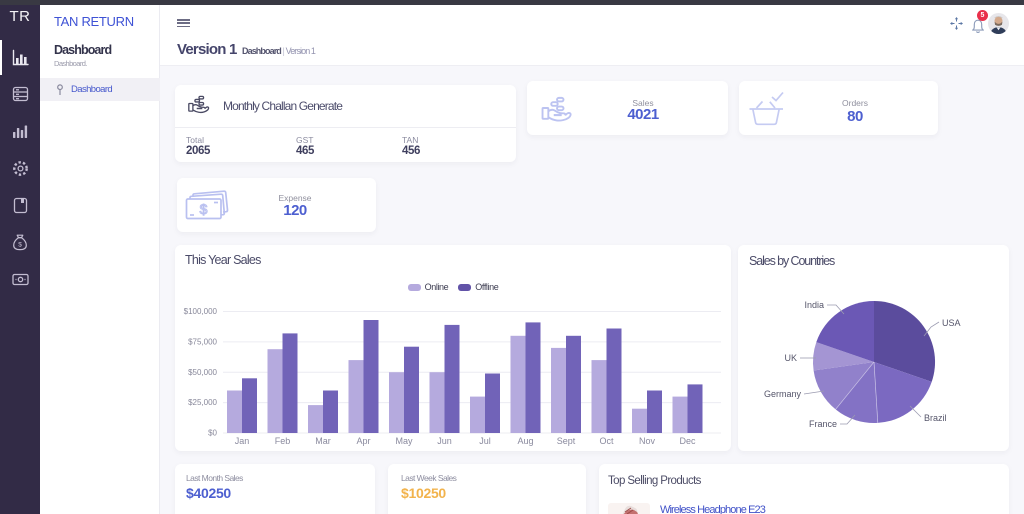 The width and height of the screenshot is (1024, 514). What do you see at coordinates (323, 441) in the screenshot?
I see `svg-text: Mar` at bounding box center [323, 441].